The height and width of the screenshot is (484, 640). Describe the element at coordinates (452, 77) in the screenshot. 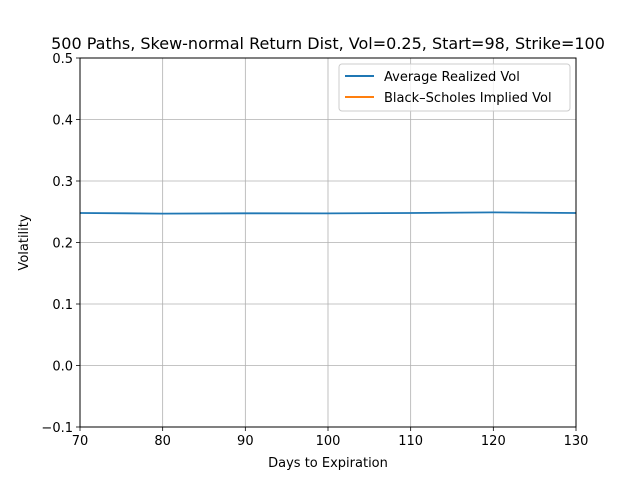

I see `legend-label-average-realized-vol: Average Realized Vol` at that location.